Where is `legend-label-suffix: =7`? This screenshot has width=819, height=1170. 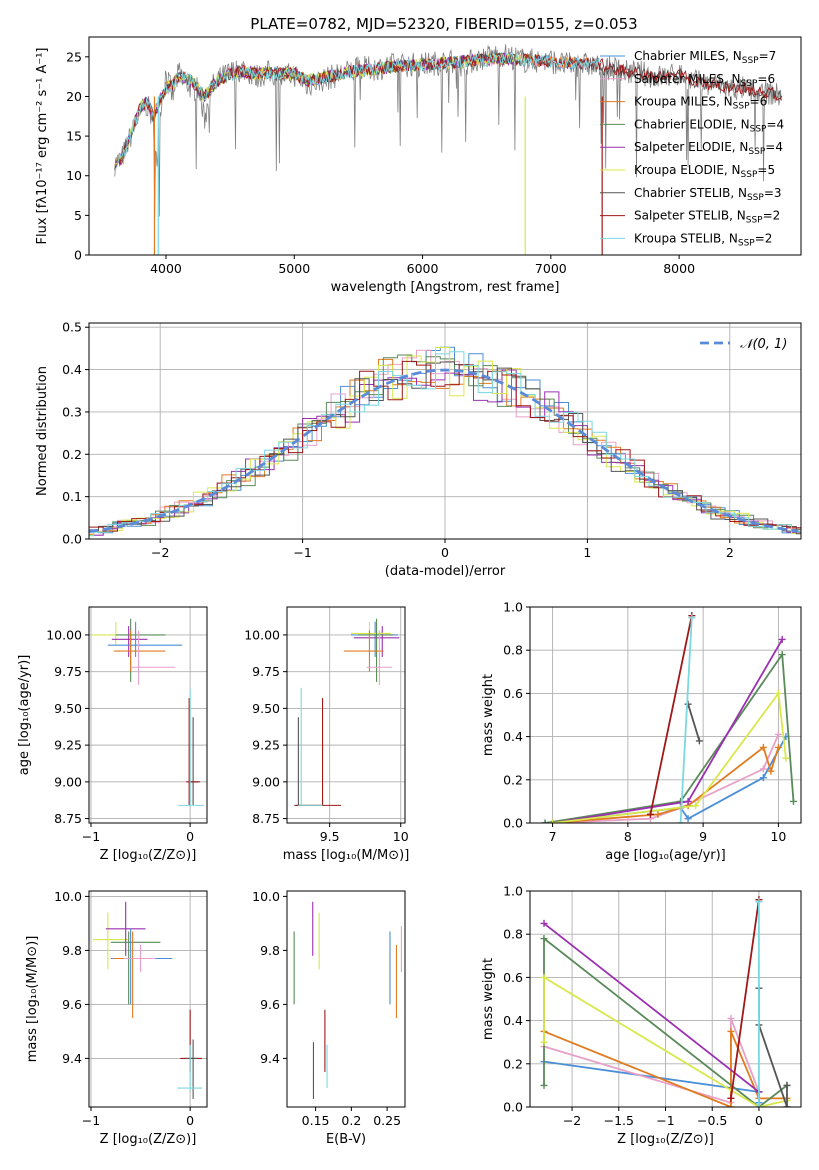
legend-label-suffix: =7 is located at coordinates (768, 56).